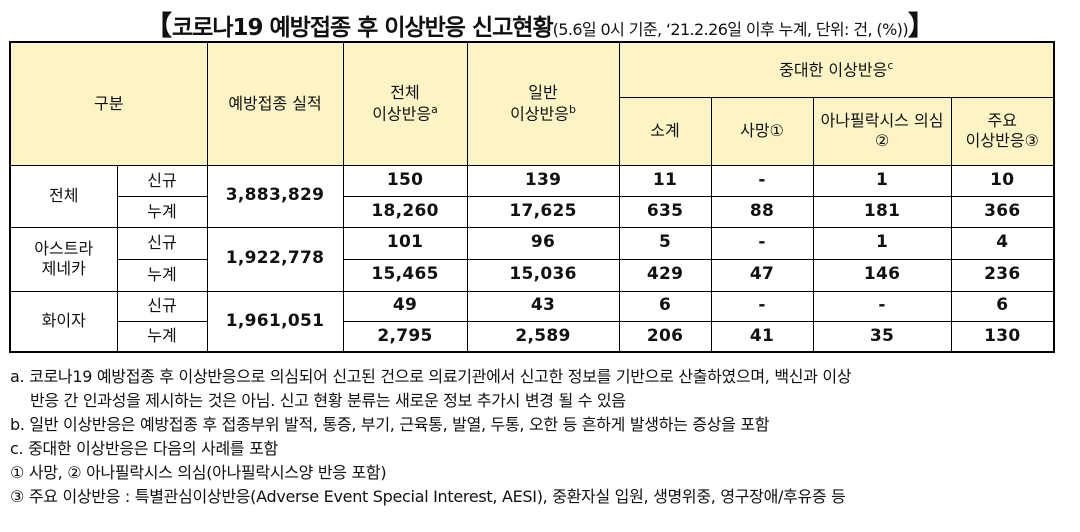  I want to click on footnote-b-marker: b, so click(572, 110).